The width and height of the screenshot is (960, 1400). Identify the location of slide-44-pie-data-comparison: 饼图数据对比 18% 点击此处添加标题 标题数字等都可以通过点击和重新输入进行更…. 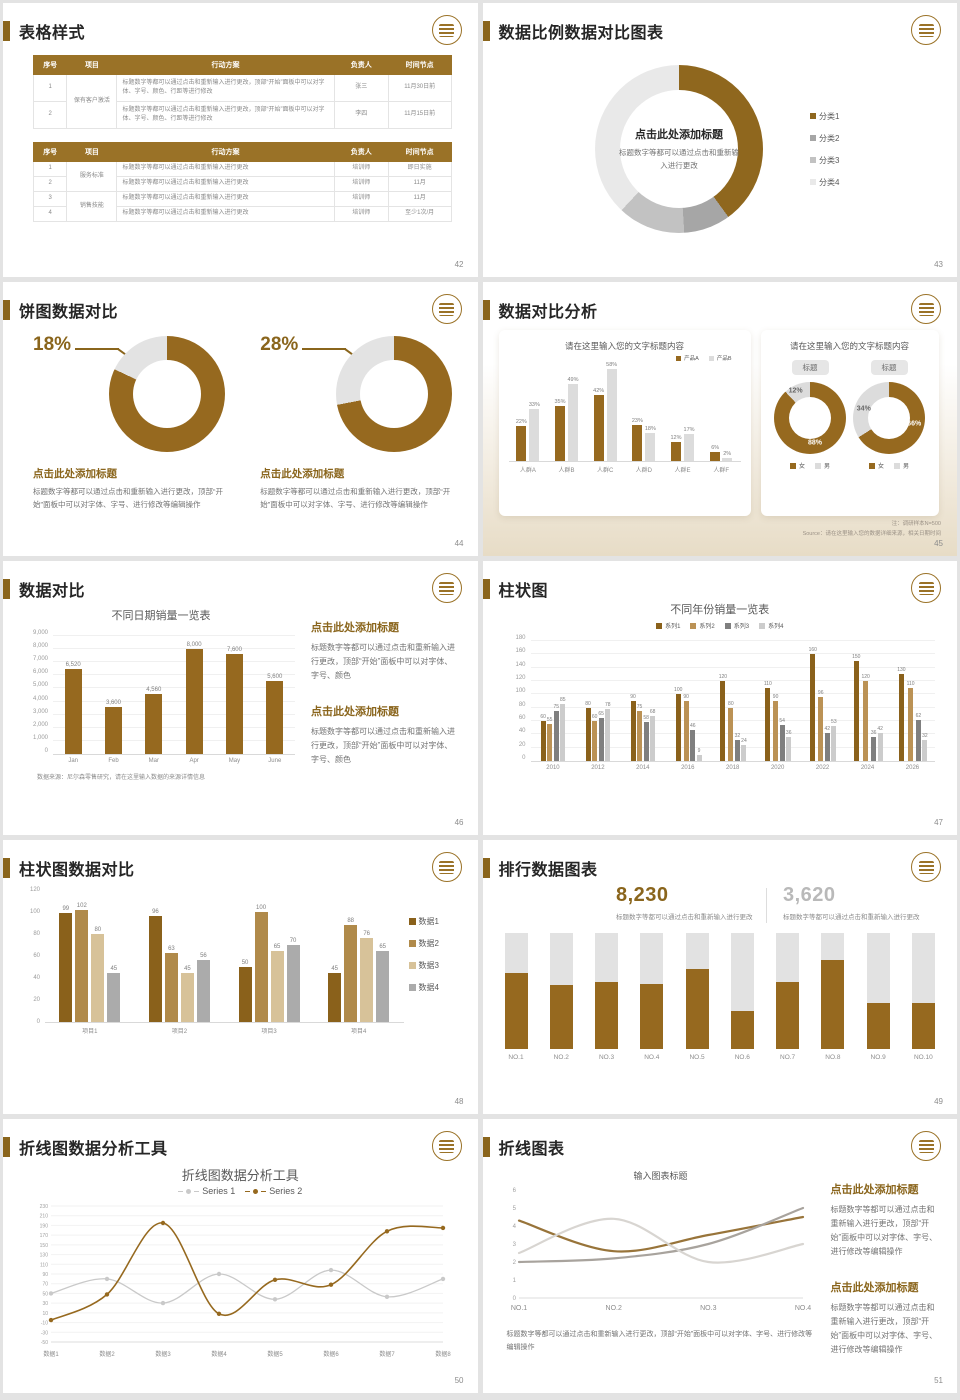
(240, 419).